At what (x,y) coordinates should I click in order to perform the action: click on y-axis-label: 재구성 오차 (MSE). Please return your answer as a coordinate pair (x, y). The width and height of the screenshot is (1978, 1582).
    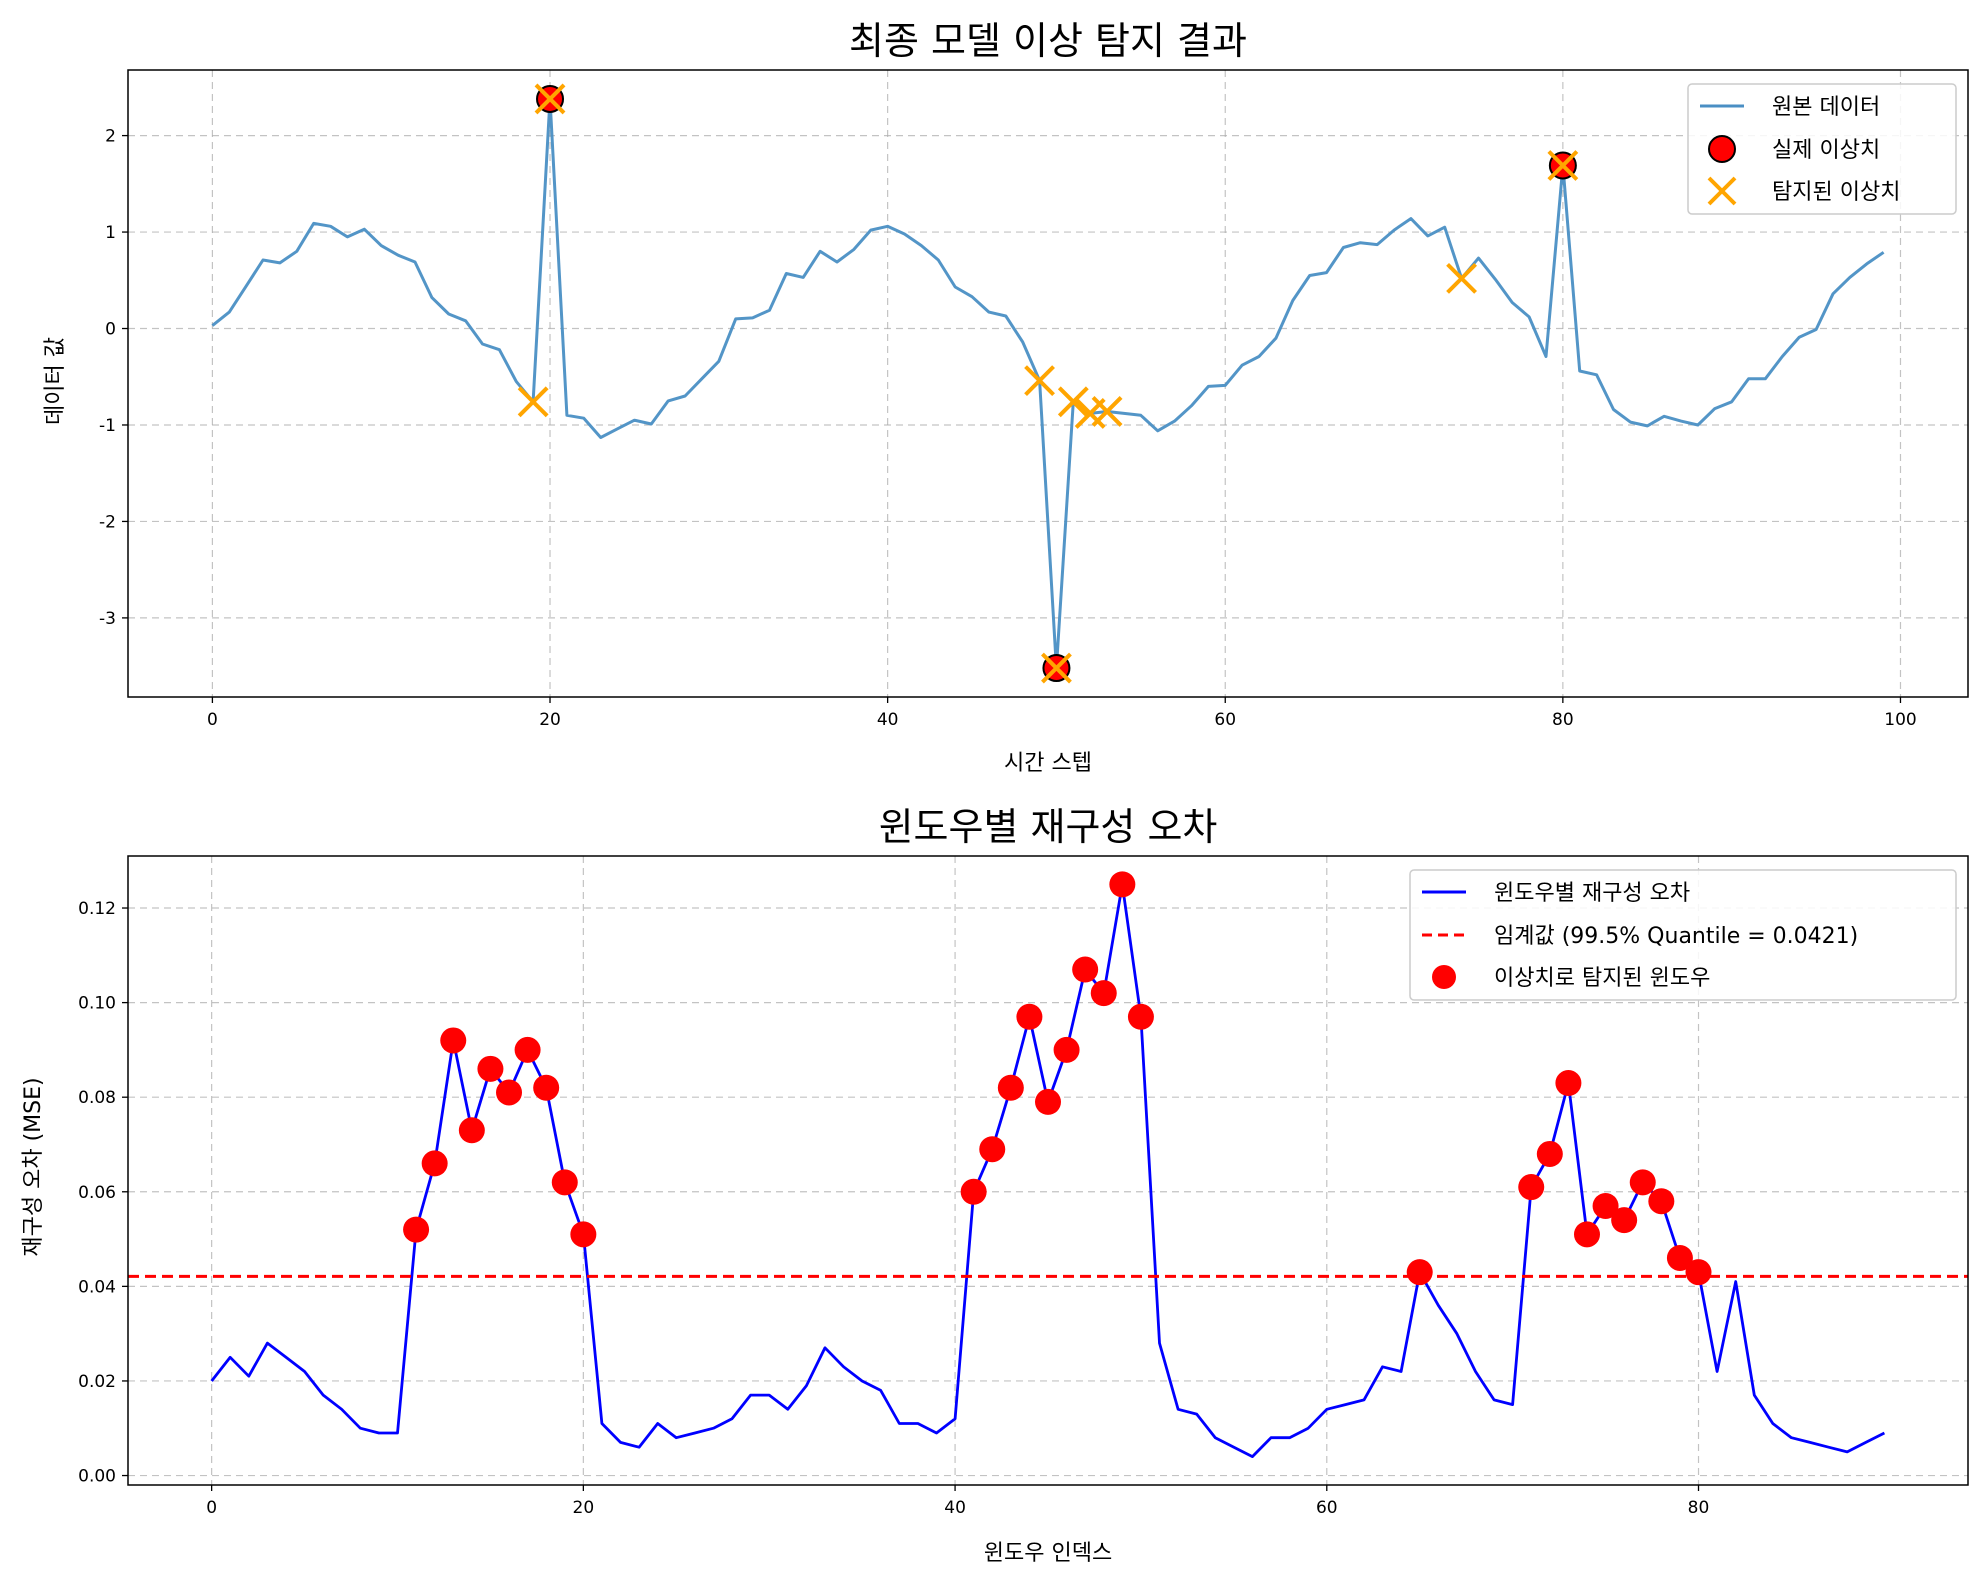
    Looking at the image, I should click on (33, 1166).